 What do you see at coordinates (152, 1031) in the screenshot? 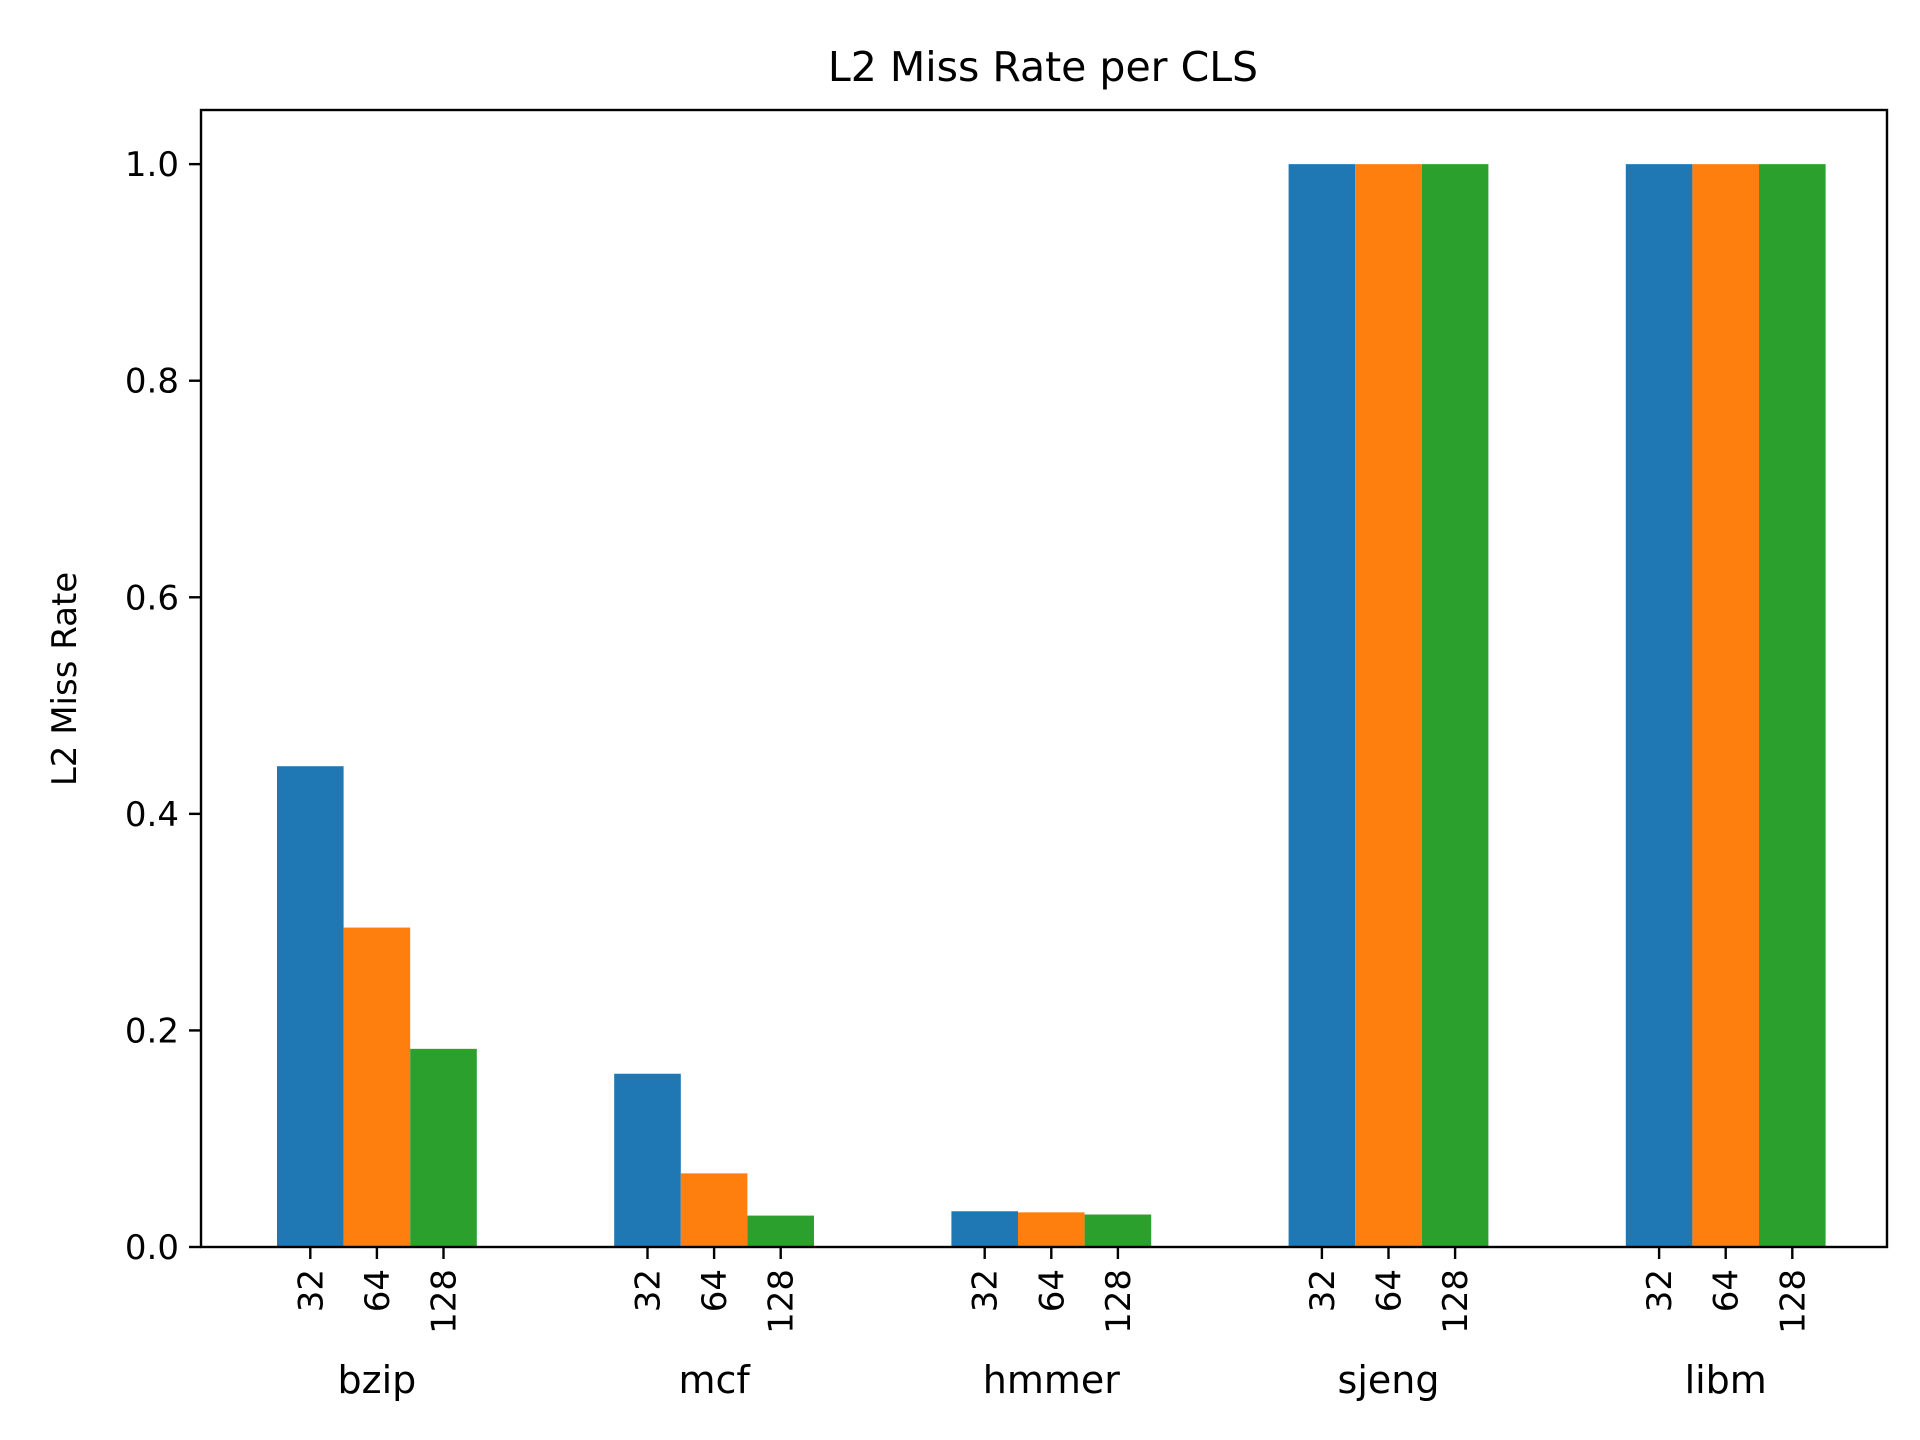
I see `y-tick-label: 0.2` at bounding box center [152, 1031].